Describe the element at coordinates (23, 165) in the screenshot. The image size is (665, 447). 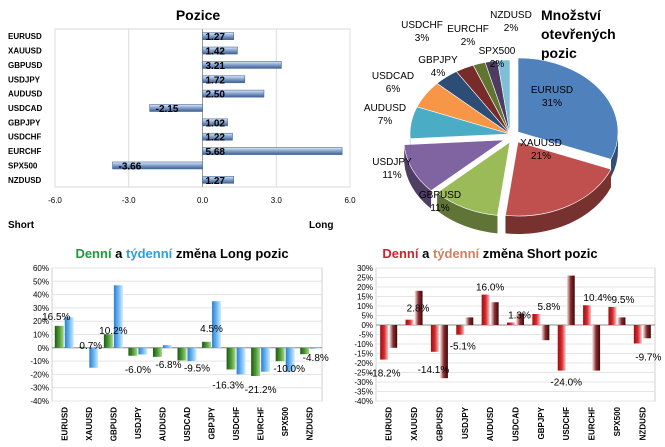
I see `positions-category-spx500: SPX500` at that location.